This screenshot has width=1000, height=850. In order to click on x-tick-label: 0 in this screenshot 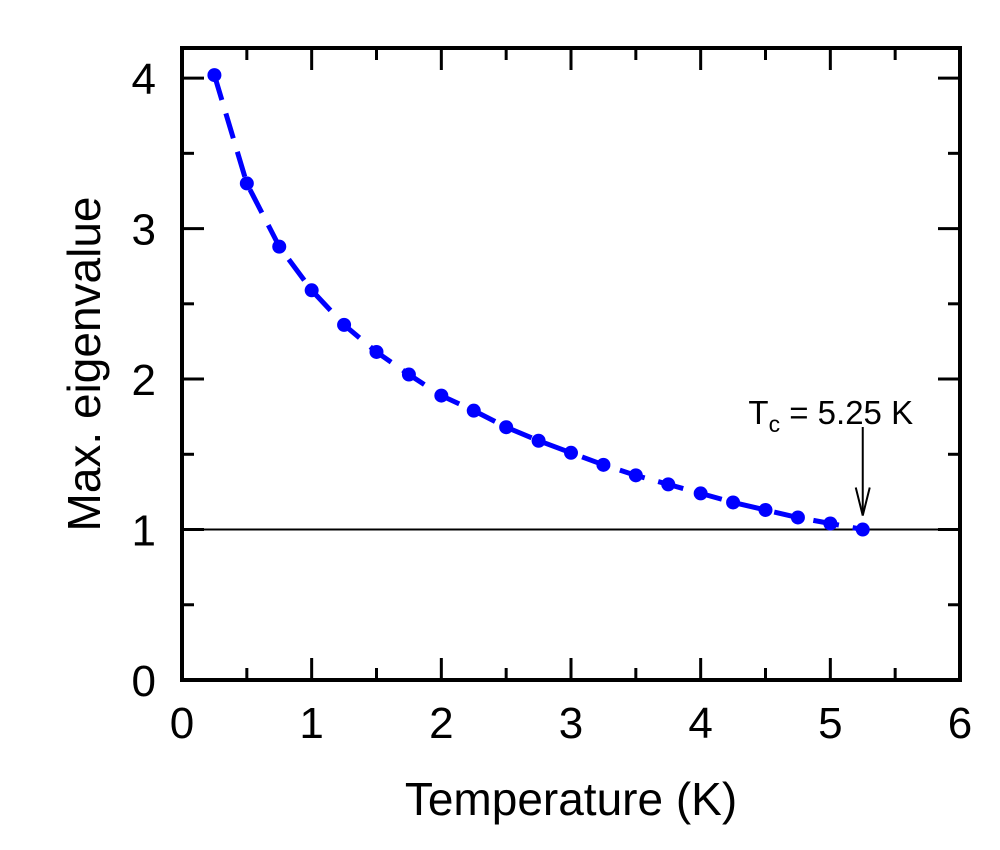, I will do `click(182, 723)`.